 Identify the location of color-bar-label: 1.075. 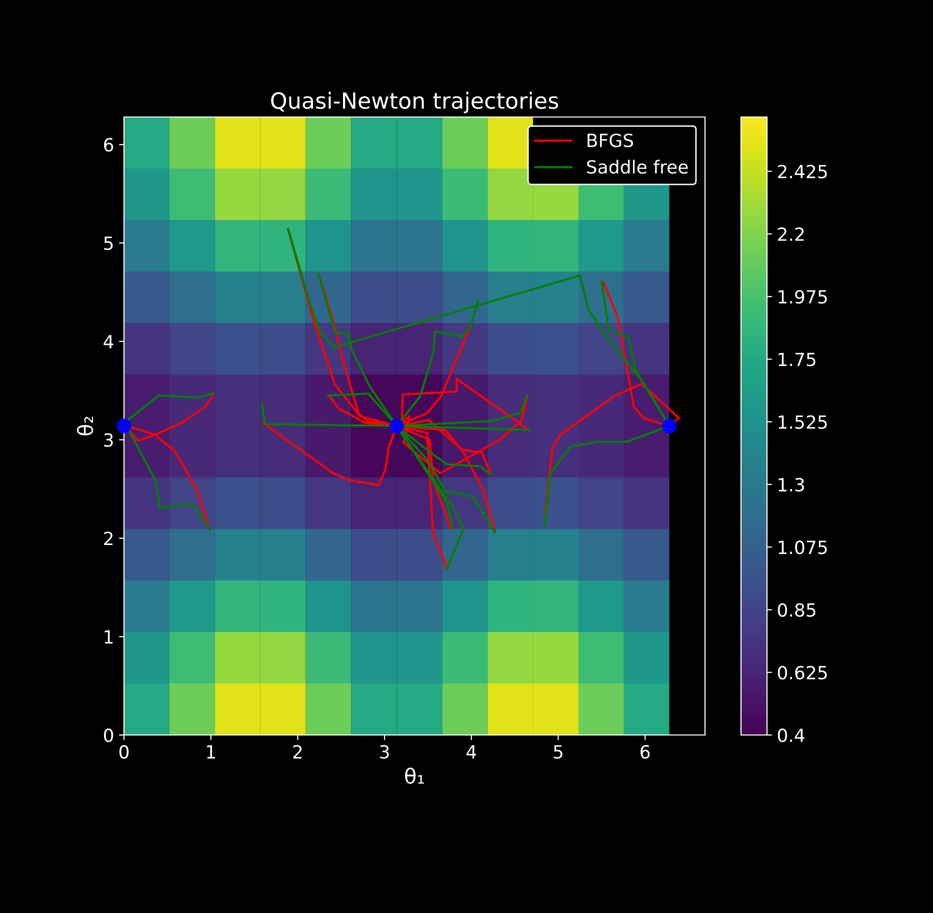
(802, 547).